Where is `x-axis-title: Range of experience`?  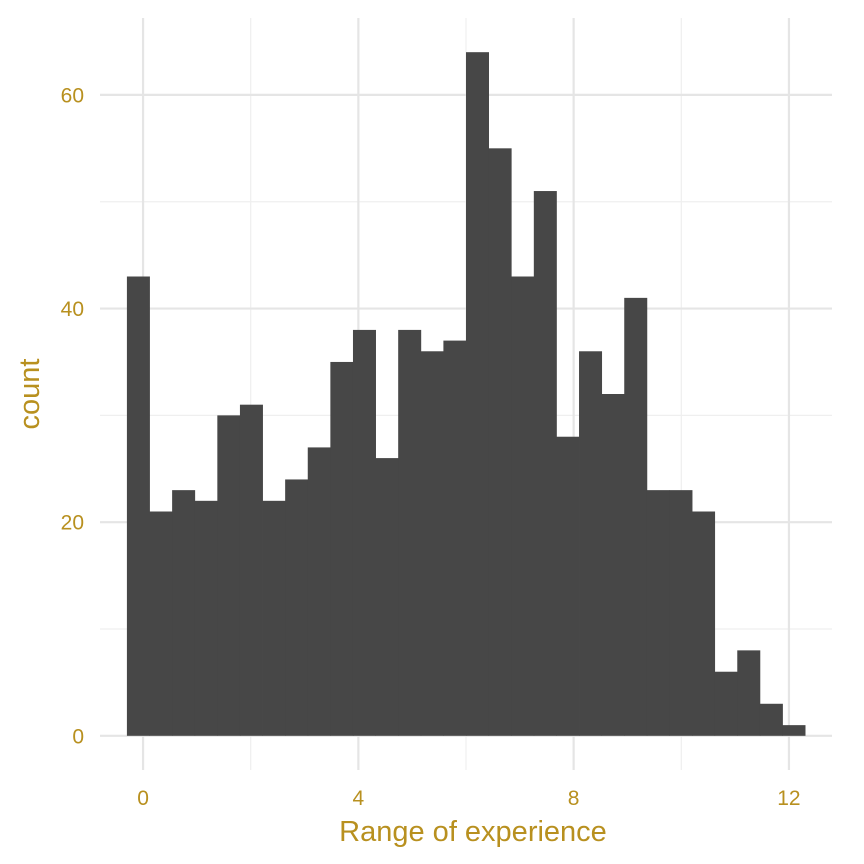 x-axis-title: Range of experience is located at coordinates (473, 832).